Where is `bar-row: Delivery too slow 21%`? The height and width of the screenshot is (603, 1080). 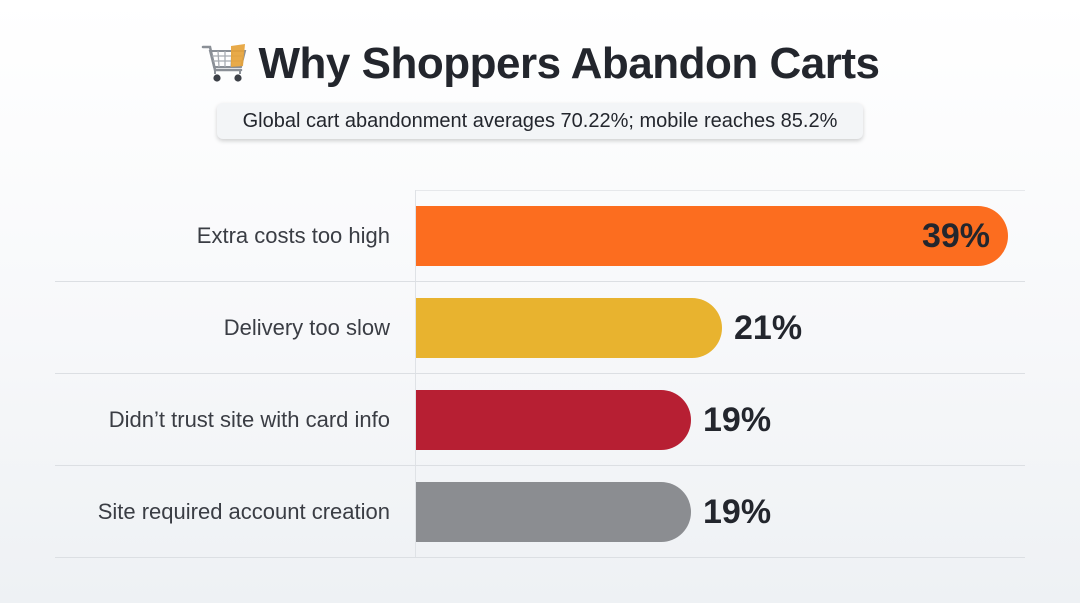 bar-row: Delivery too slow 21% is located at coordinates (540, 328).